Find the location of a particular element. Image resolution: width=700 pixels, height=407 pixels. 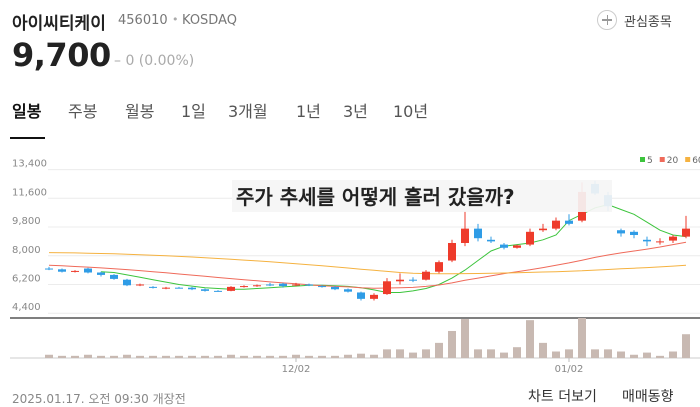

more-chart-link: 차트 더보기 is located at coordinates (562, 397).